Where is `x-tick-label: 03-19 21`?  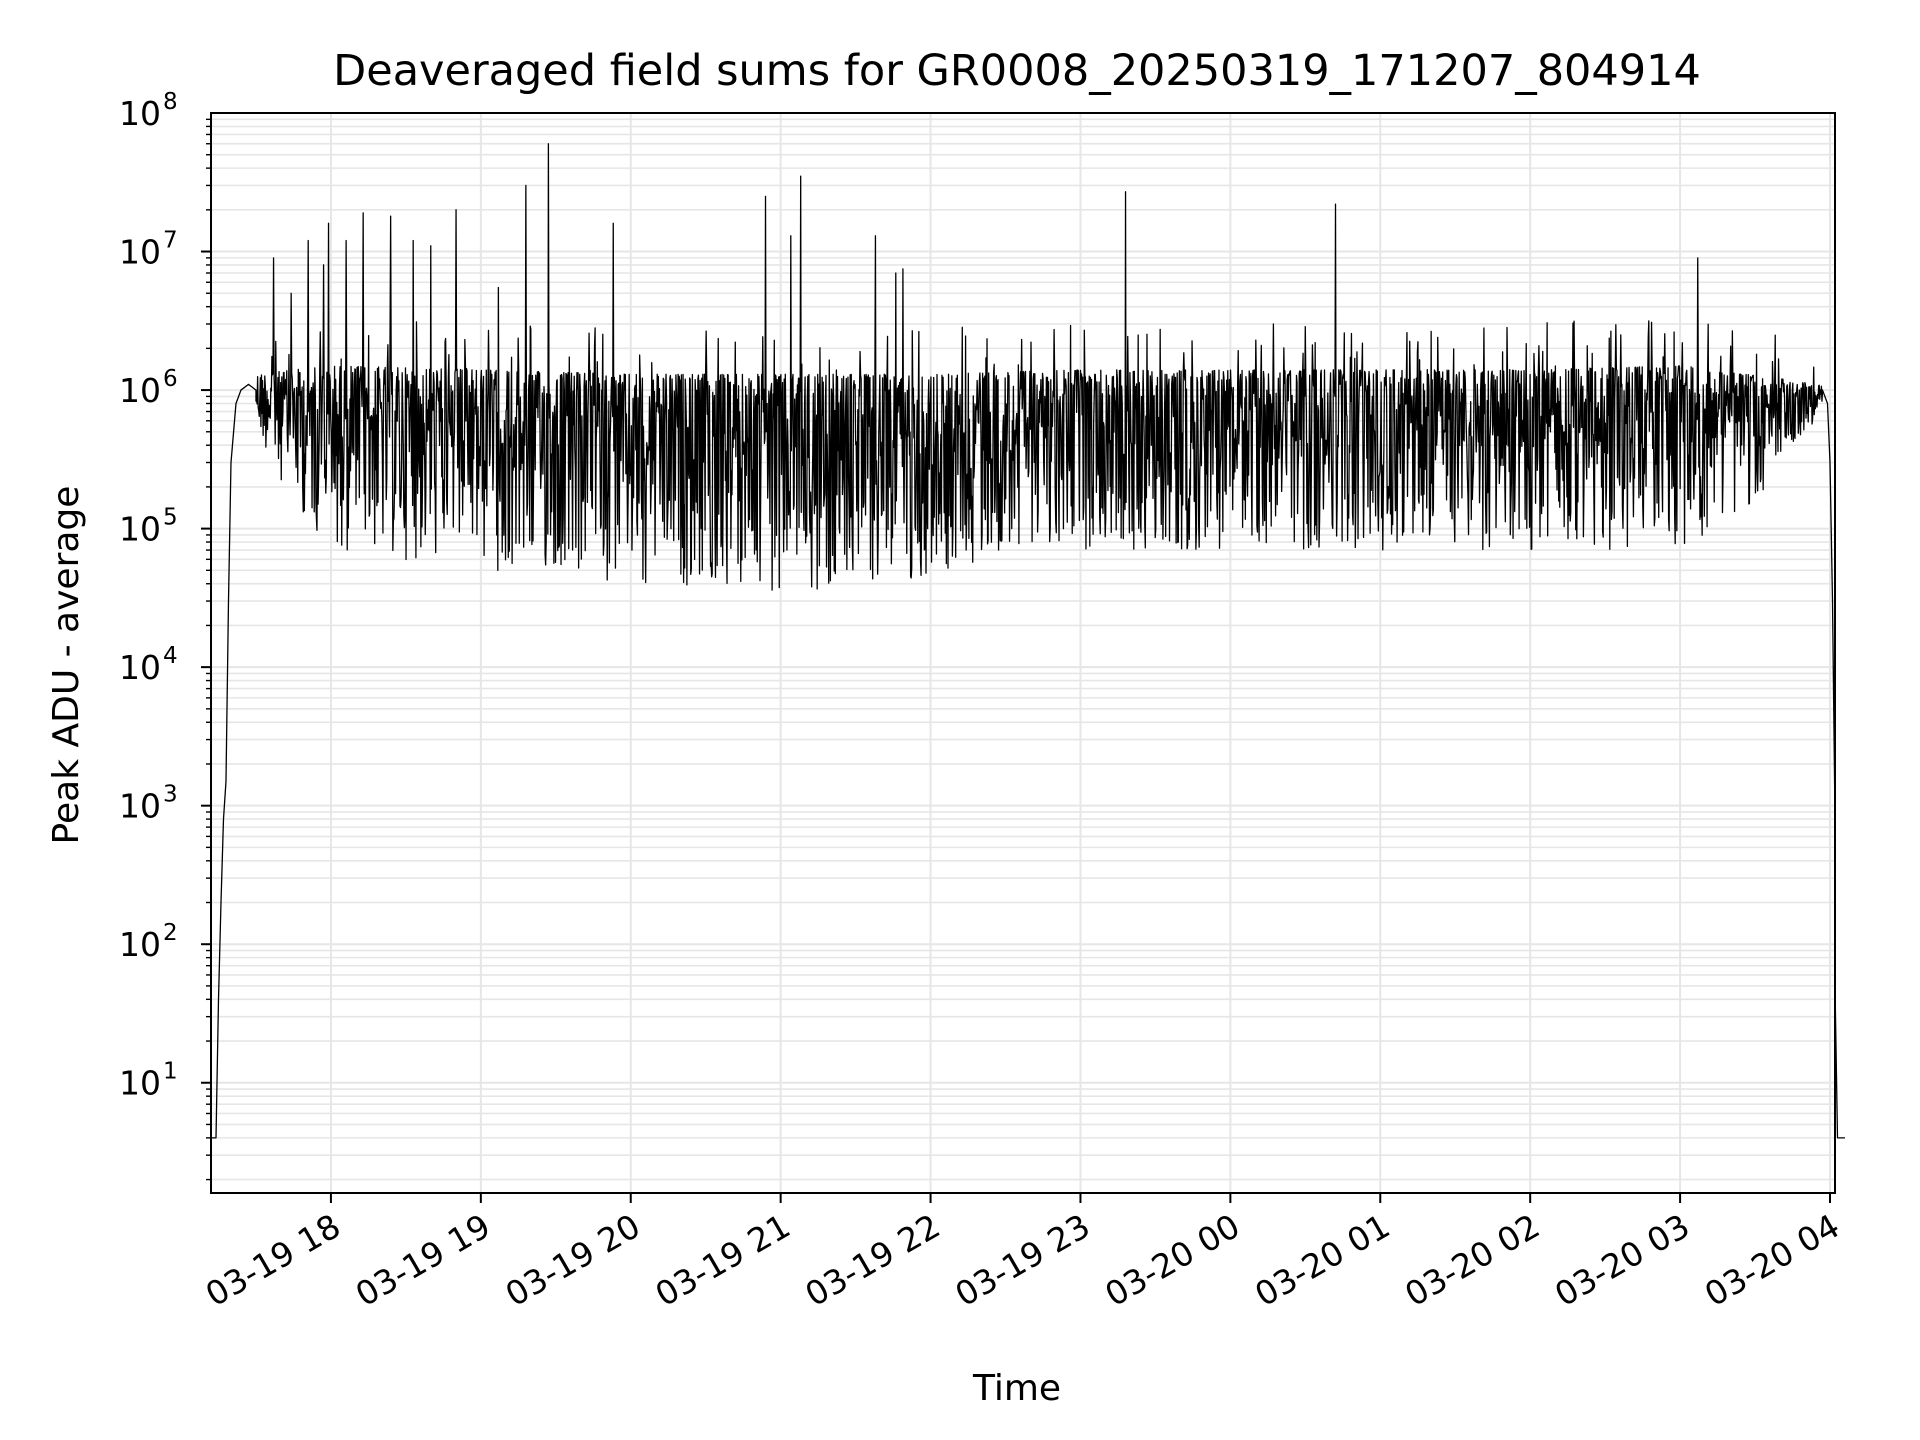 x-tick-label: 03-19 21 is located at coordinates (723, 1260).